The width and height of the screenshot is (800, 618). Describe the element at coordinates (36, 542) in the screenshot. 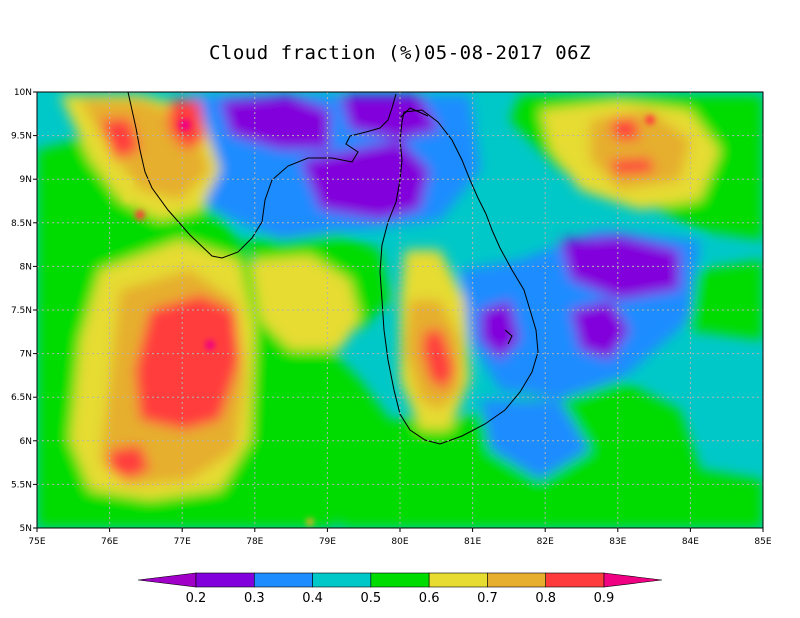

I see `lon-tick-label: 75E` at that location.